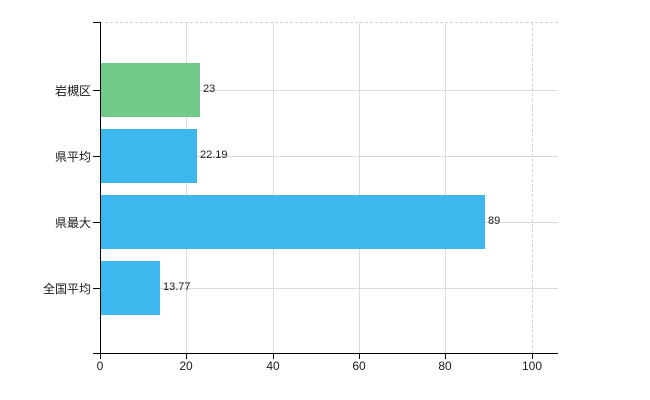 This screenshot has width=650, height=400. I want to click on x-tick-label: 20, so click(186, 366).